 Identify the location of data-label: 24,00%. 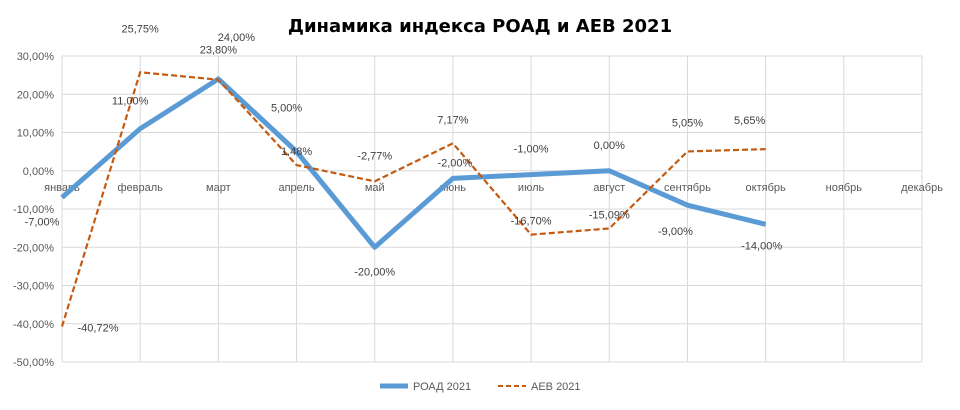
(237, 38).